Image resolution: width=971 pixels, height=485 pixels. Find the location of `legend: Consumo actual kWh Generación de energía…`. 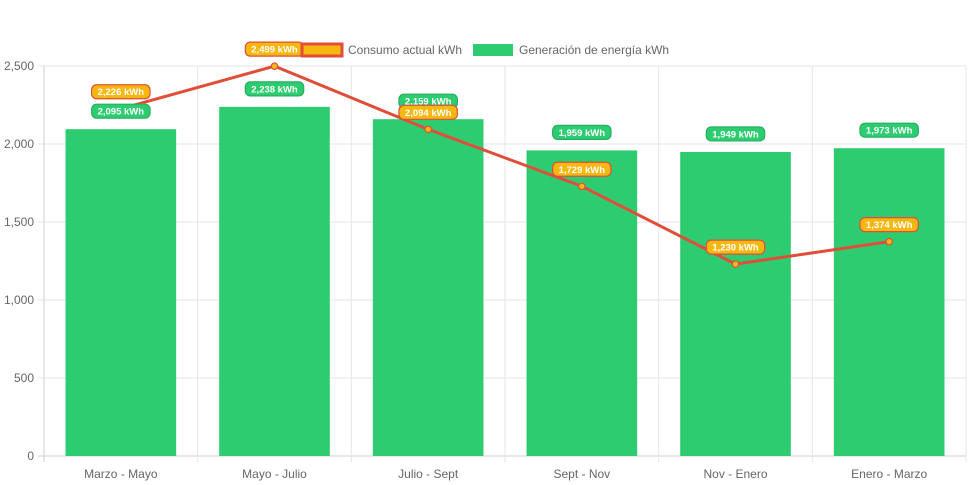

legend: Consumo actual kWh Generación de energía… is located at coordinates (484, 50).